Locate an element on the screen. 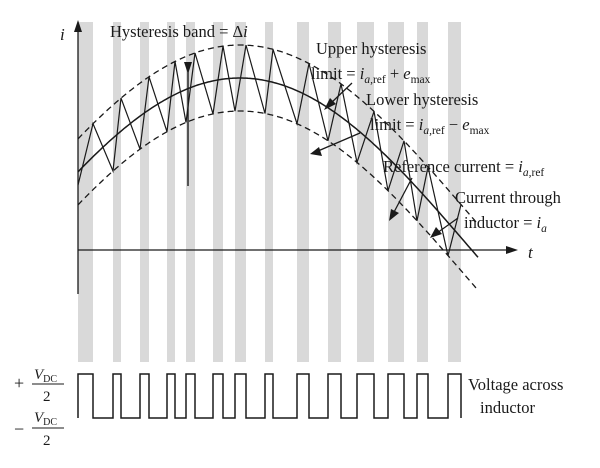 The height and width of the screenshot is (468, 600). annotation-arrows is located at coordinates (384, 160).